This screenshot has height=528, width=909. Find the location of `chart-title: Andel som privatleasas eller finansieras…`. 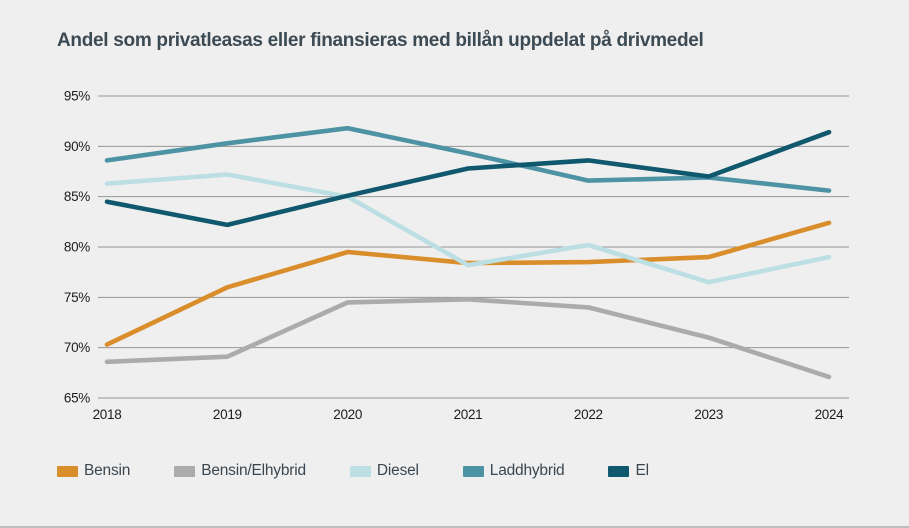

chart-title: Andel som privatleasas eller finansieras… is located at coordinates (380, 40).